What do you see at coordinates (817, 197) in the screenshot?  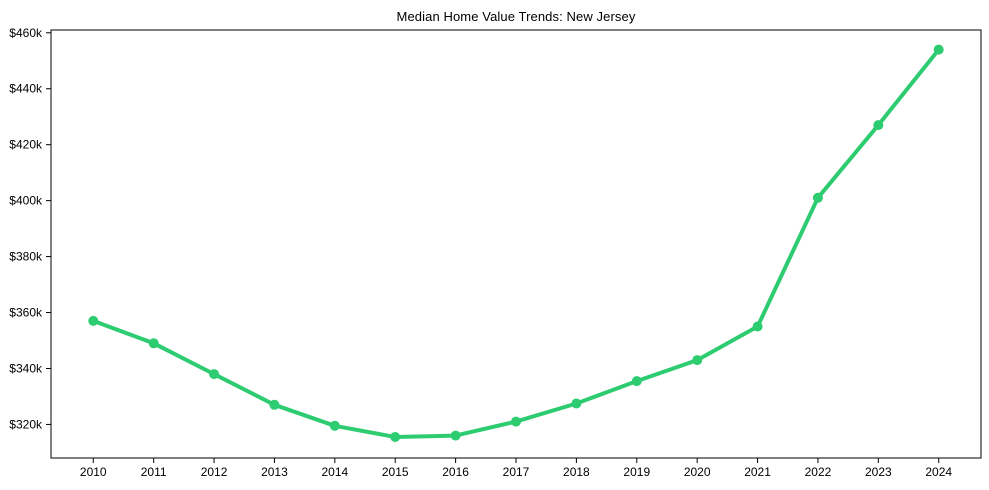 I see `data-point-2022` at bounding box center [817, 197].